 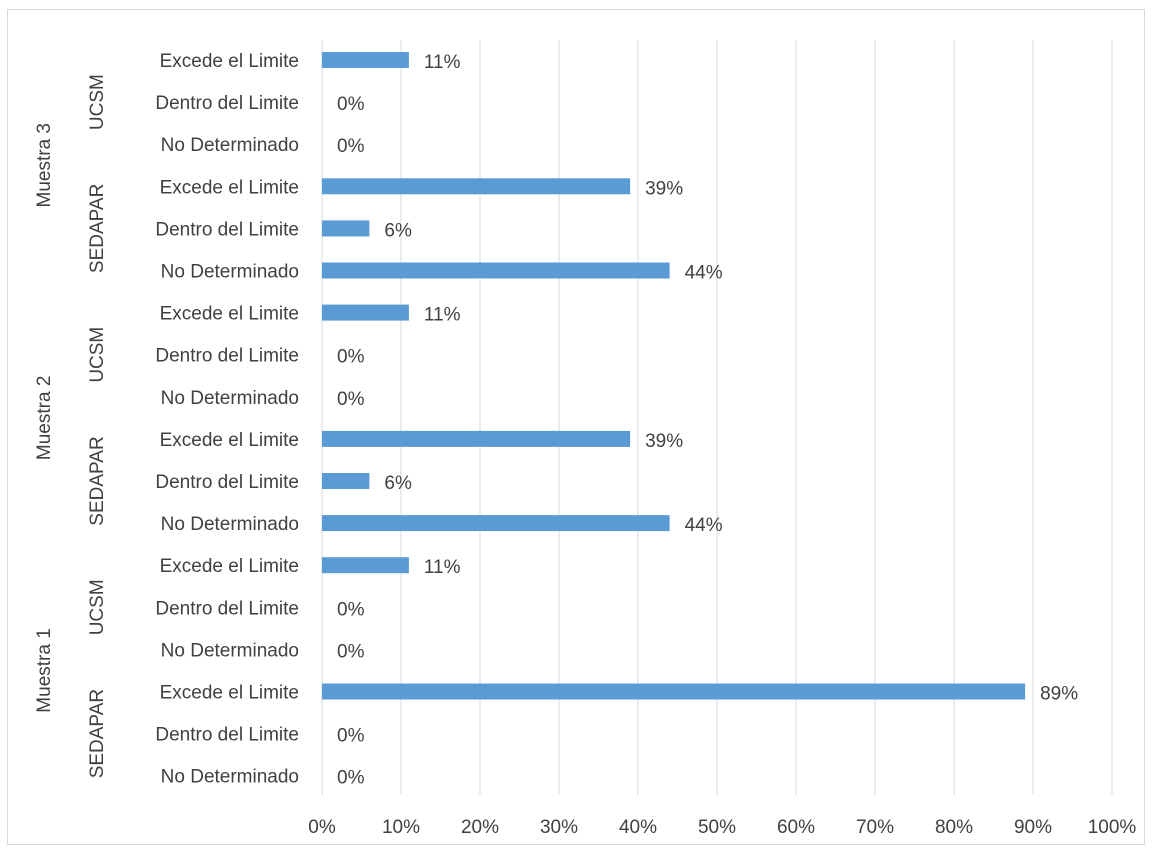 I want to click on data-label: 89%, so click(x=1059, y=694).